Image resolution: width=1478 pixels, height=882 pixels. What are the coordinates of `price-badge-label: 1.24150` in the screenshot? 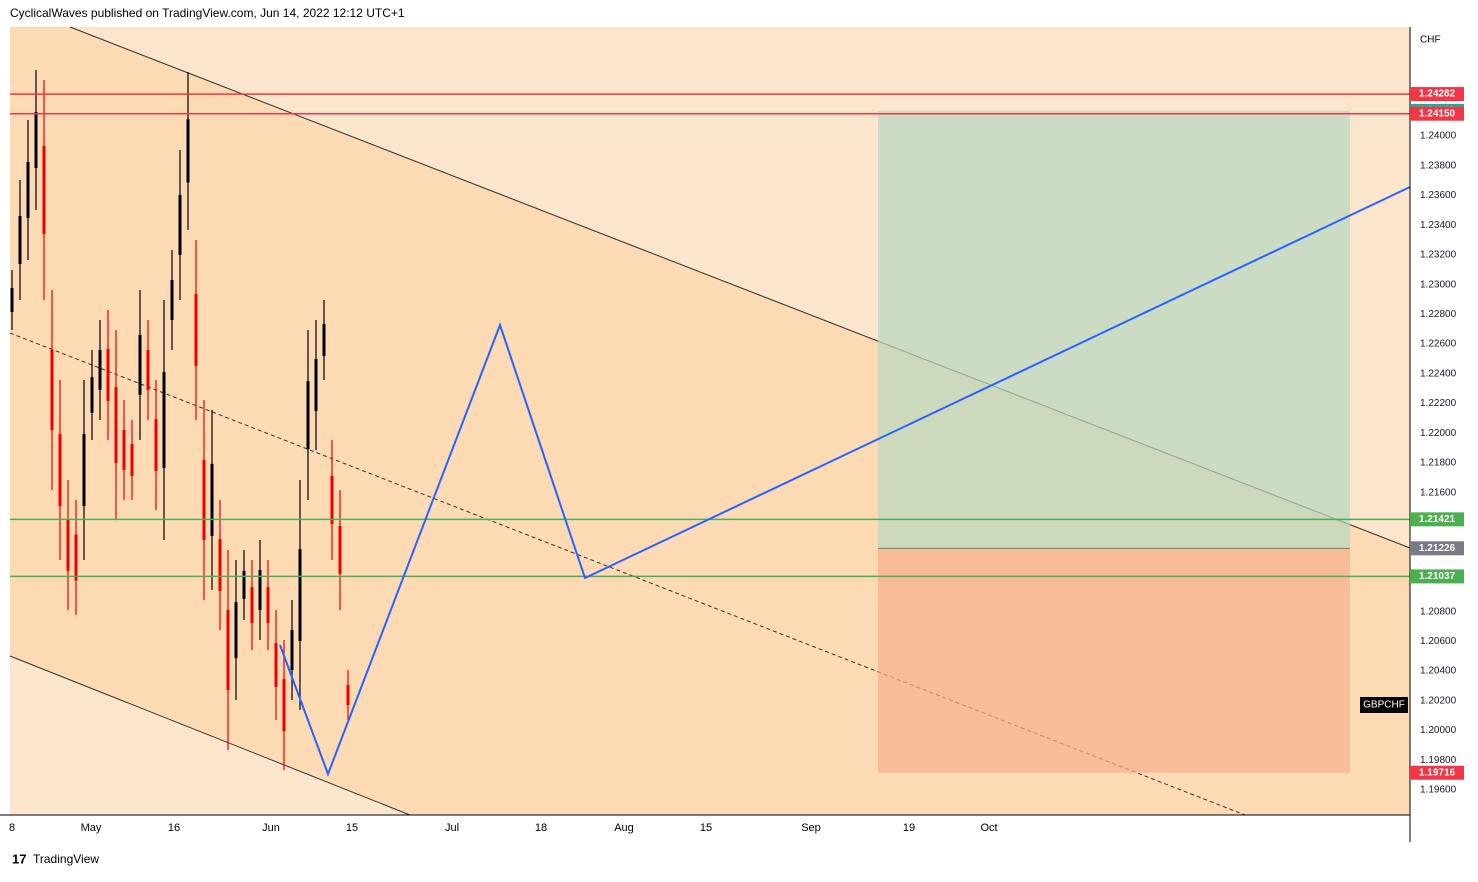 It's located at (1437, 113).